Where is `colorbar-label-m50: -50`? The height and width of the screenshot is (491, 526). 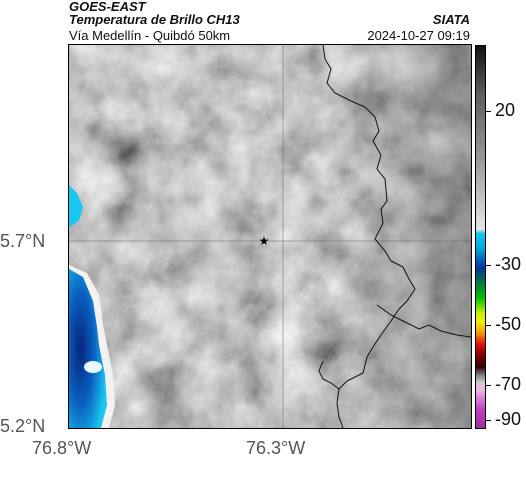 colorbar-label-m50: -50 is located at coordinates (508, 324).